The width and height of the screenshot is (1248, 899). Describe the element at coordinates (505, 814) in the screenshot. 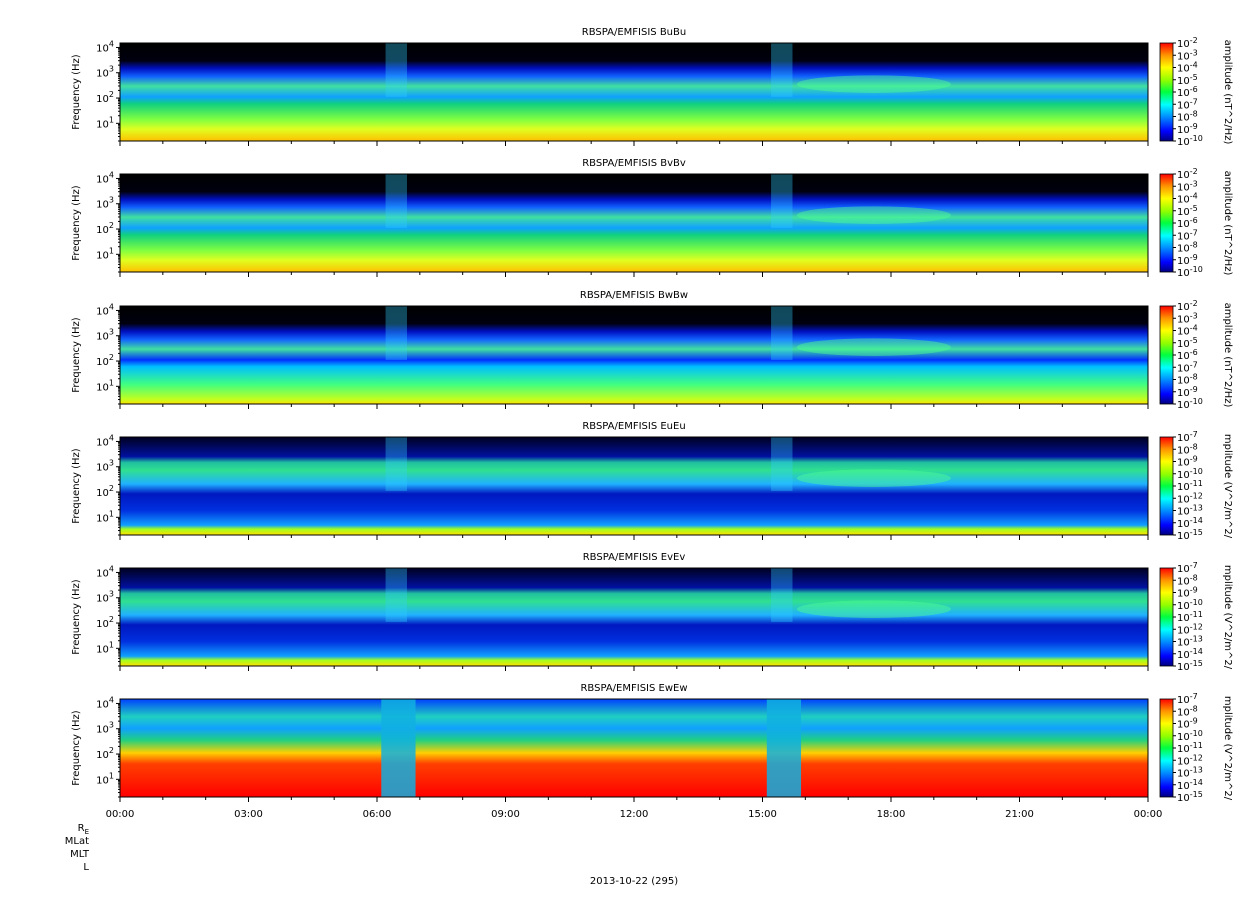

I see `x-tick-label: 09:00` at that location.